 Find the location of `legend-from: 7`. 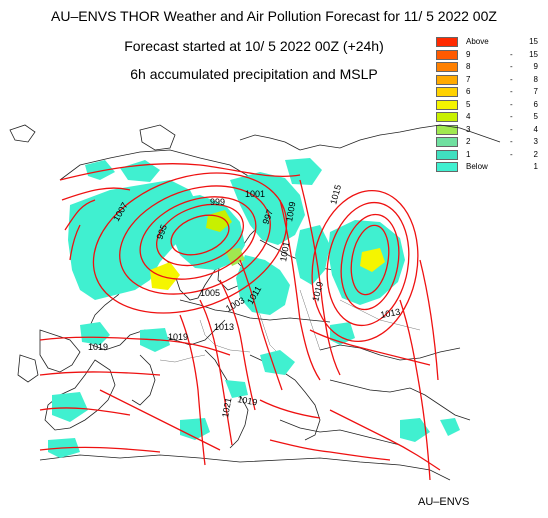

legend-from: 7 is located at coordinates (468, 79).